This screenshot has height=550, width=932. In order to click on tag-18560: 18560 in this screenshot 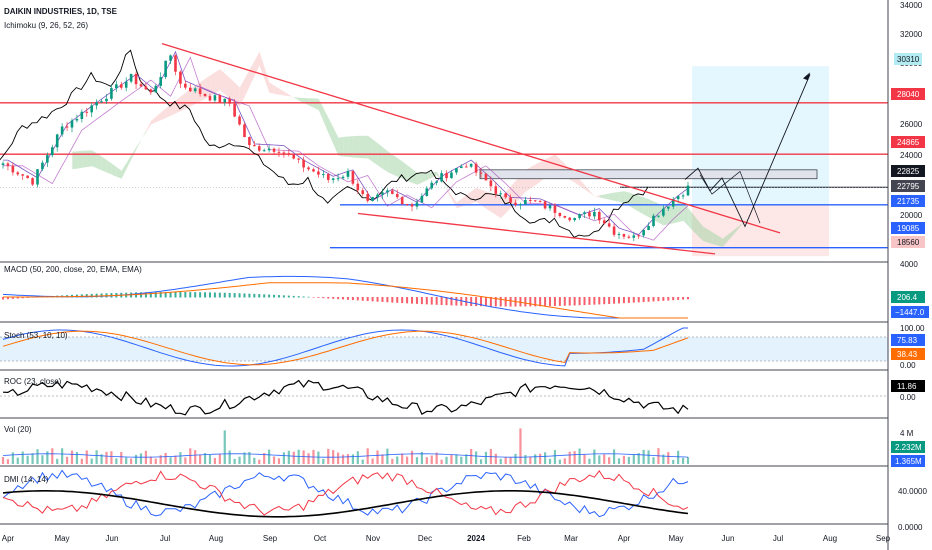, I will do `click(908, 242)`.